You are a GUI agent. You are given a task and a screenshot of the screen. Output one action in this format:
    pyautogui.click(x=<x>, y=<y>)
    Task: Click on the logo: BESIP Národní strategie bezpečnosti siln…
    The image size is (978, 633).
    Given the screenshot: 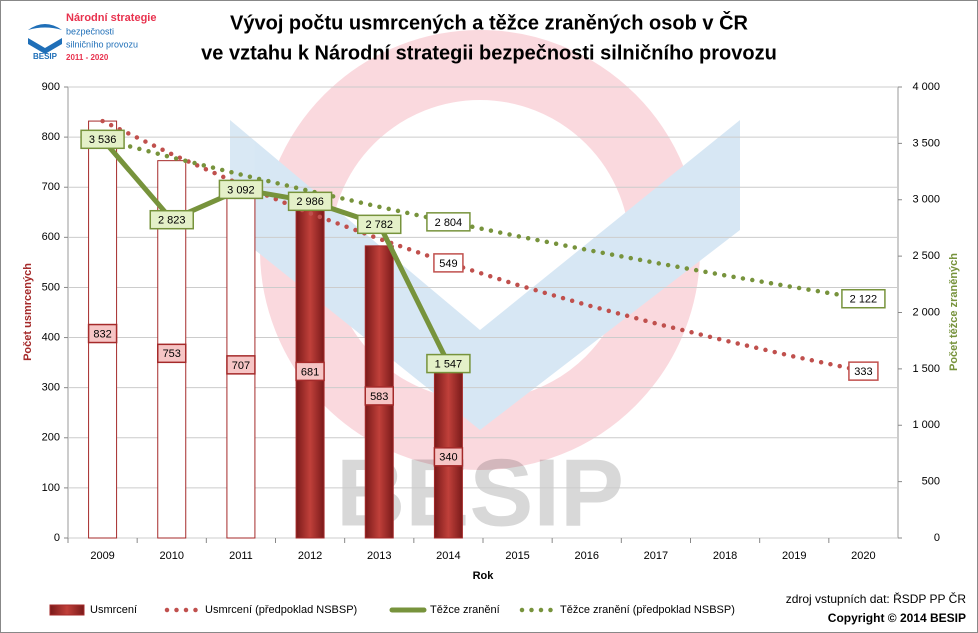 What is the action you would take?
    pyautogui.click(x=92, y=37)
    